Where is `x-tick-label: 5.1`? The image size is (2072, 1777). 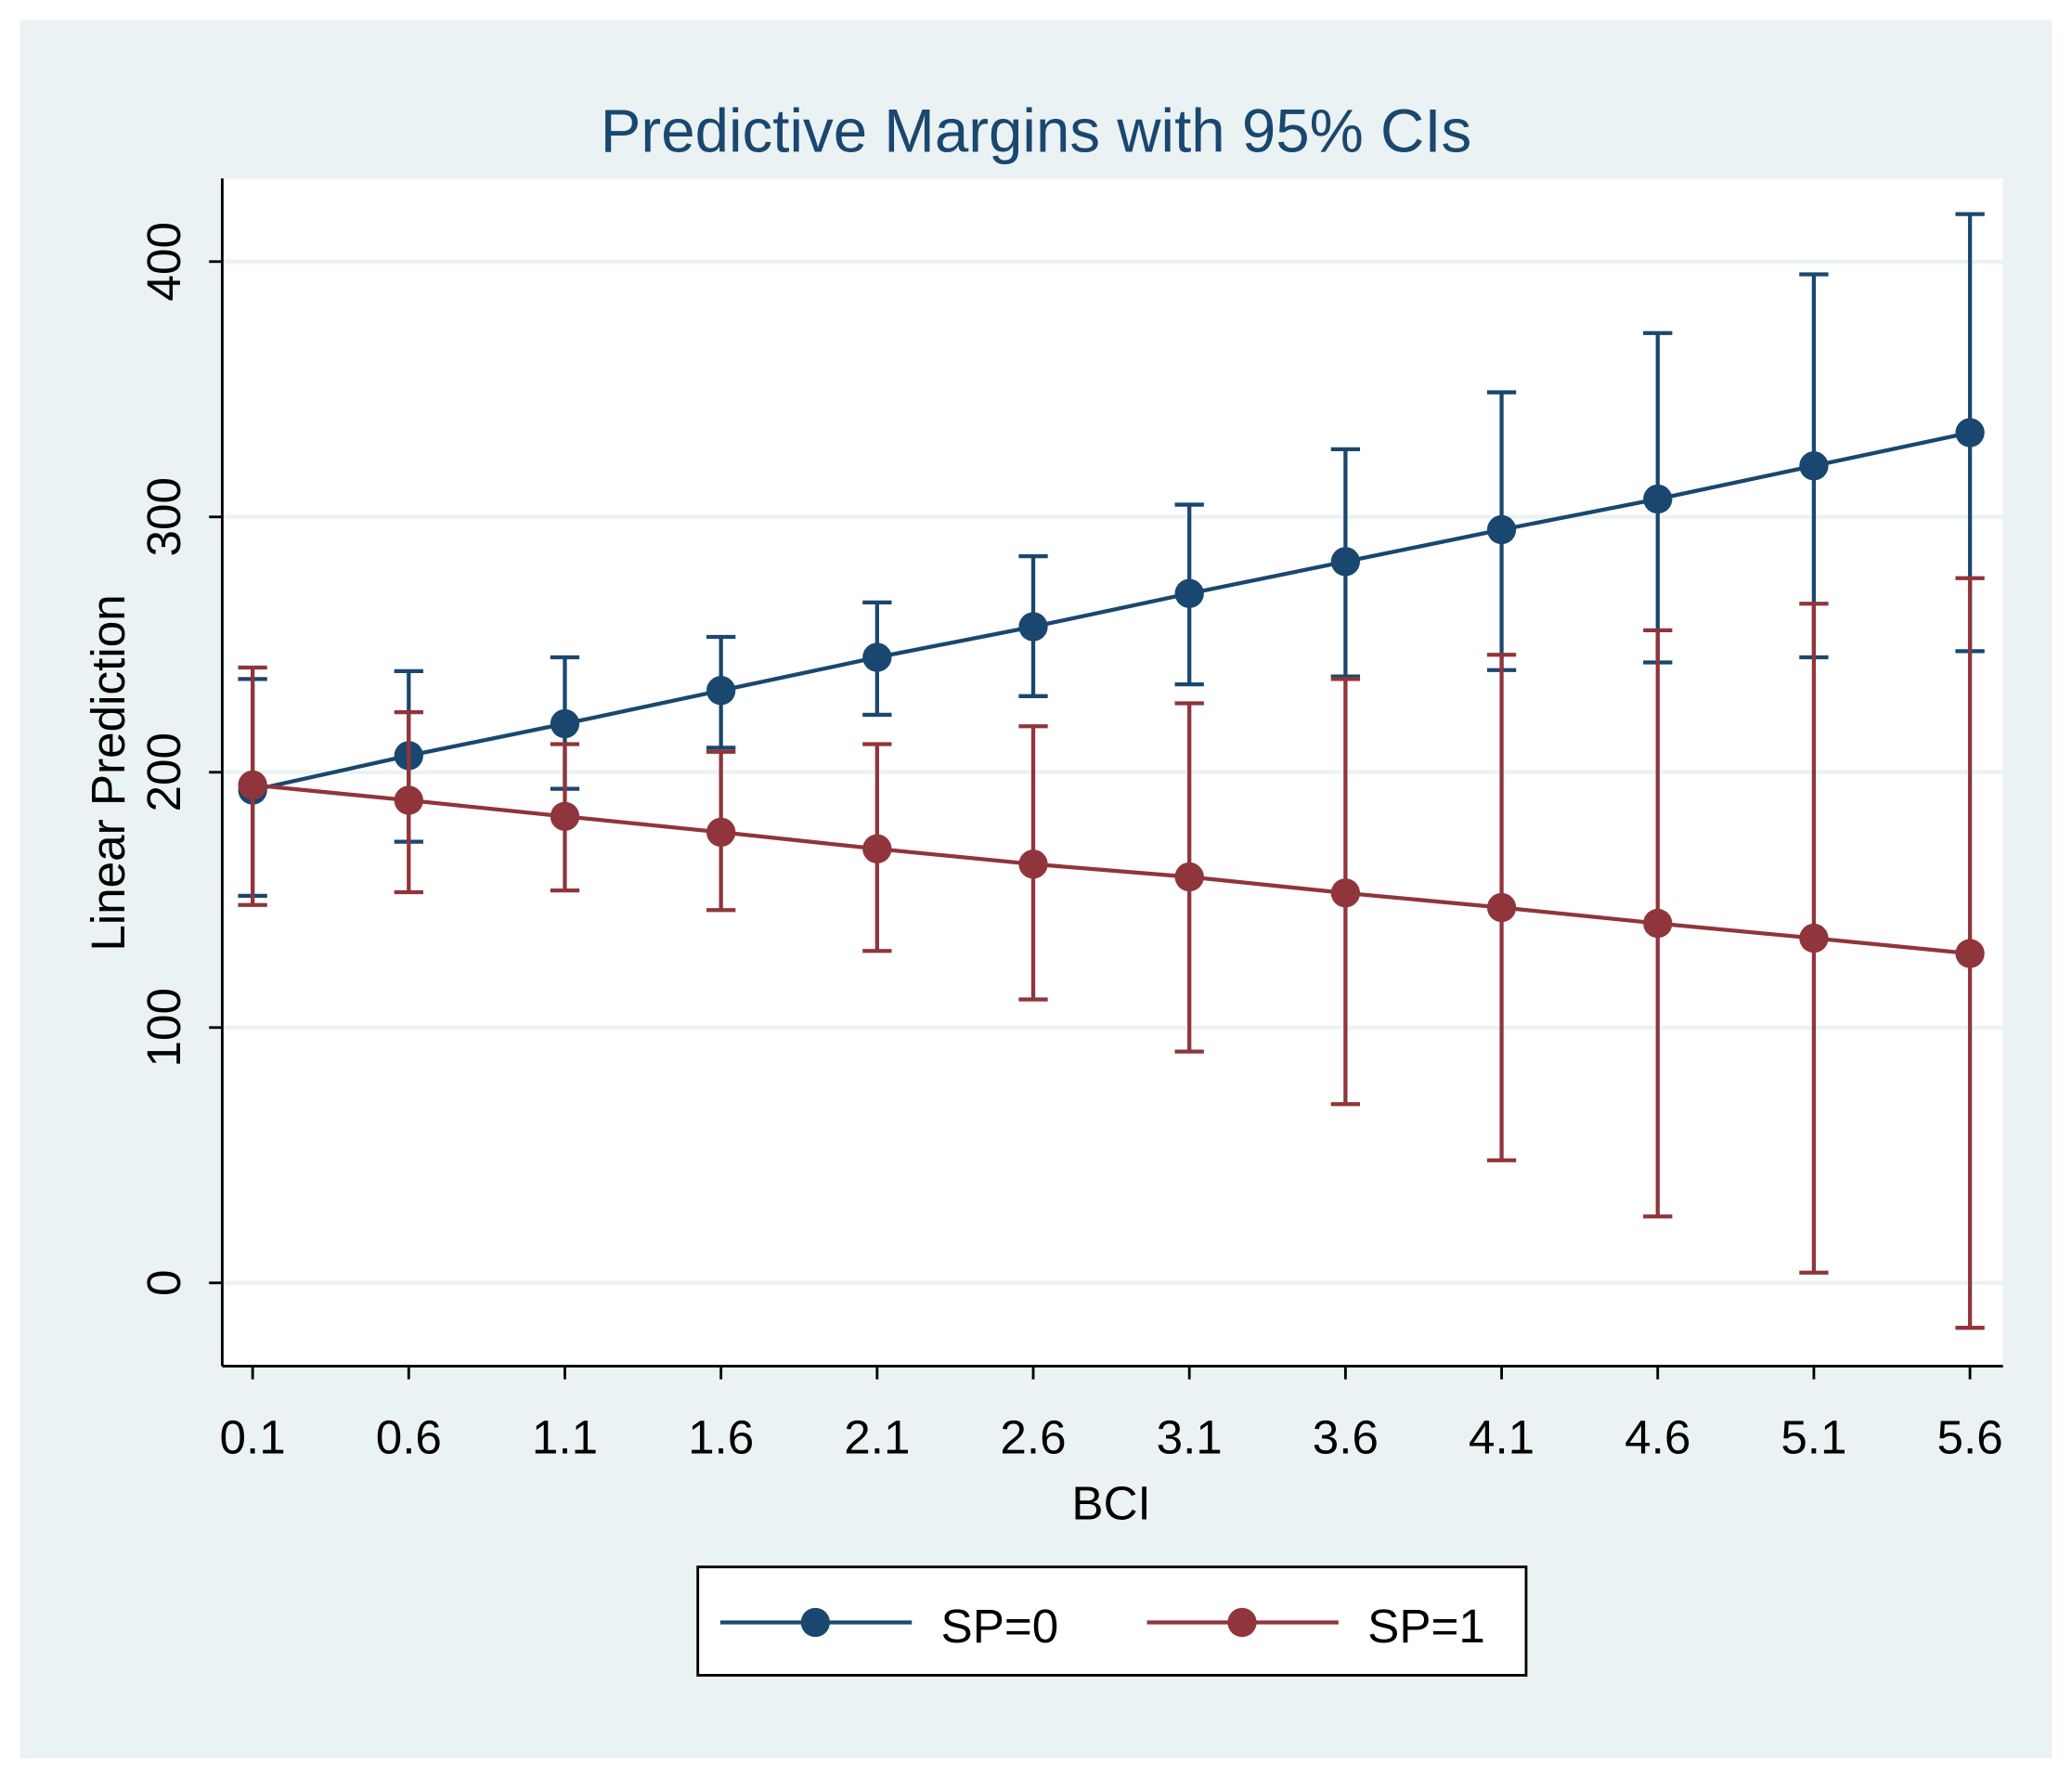
x-tick-label: 5.1 is located at coordinates (1813, 1436).